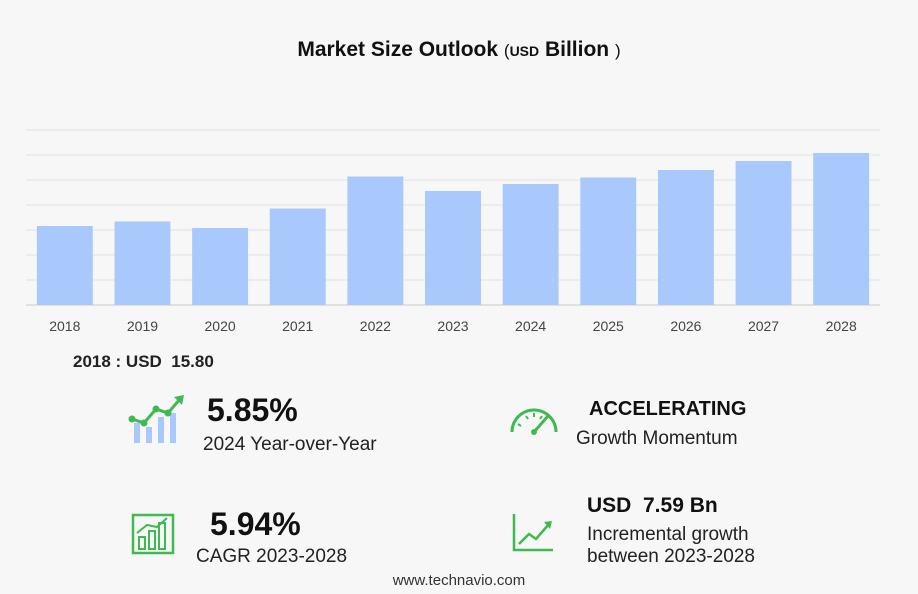  Describe the element at coordinates (608, 241) in the screenshot. I see `bar-2025` at that location.